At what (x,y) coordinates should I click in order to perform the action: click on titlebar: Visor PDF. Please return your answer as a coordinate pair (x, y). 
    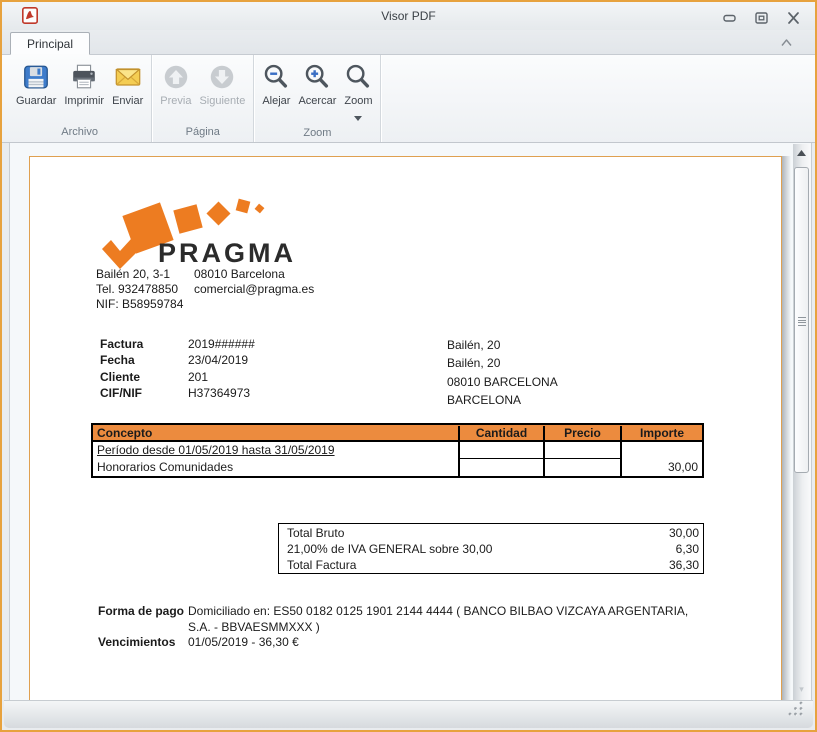
    Looking at the image, I should click on (408, 16).